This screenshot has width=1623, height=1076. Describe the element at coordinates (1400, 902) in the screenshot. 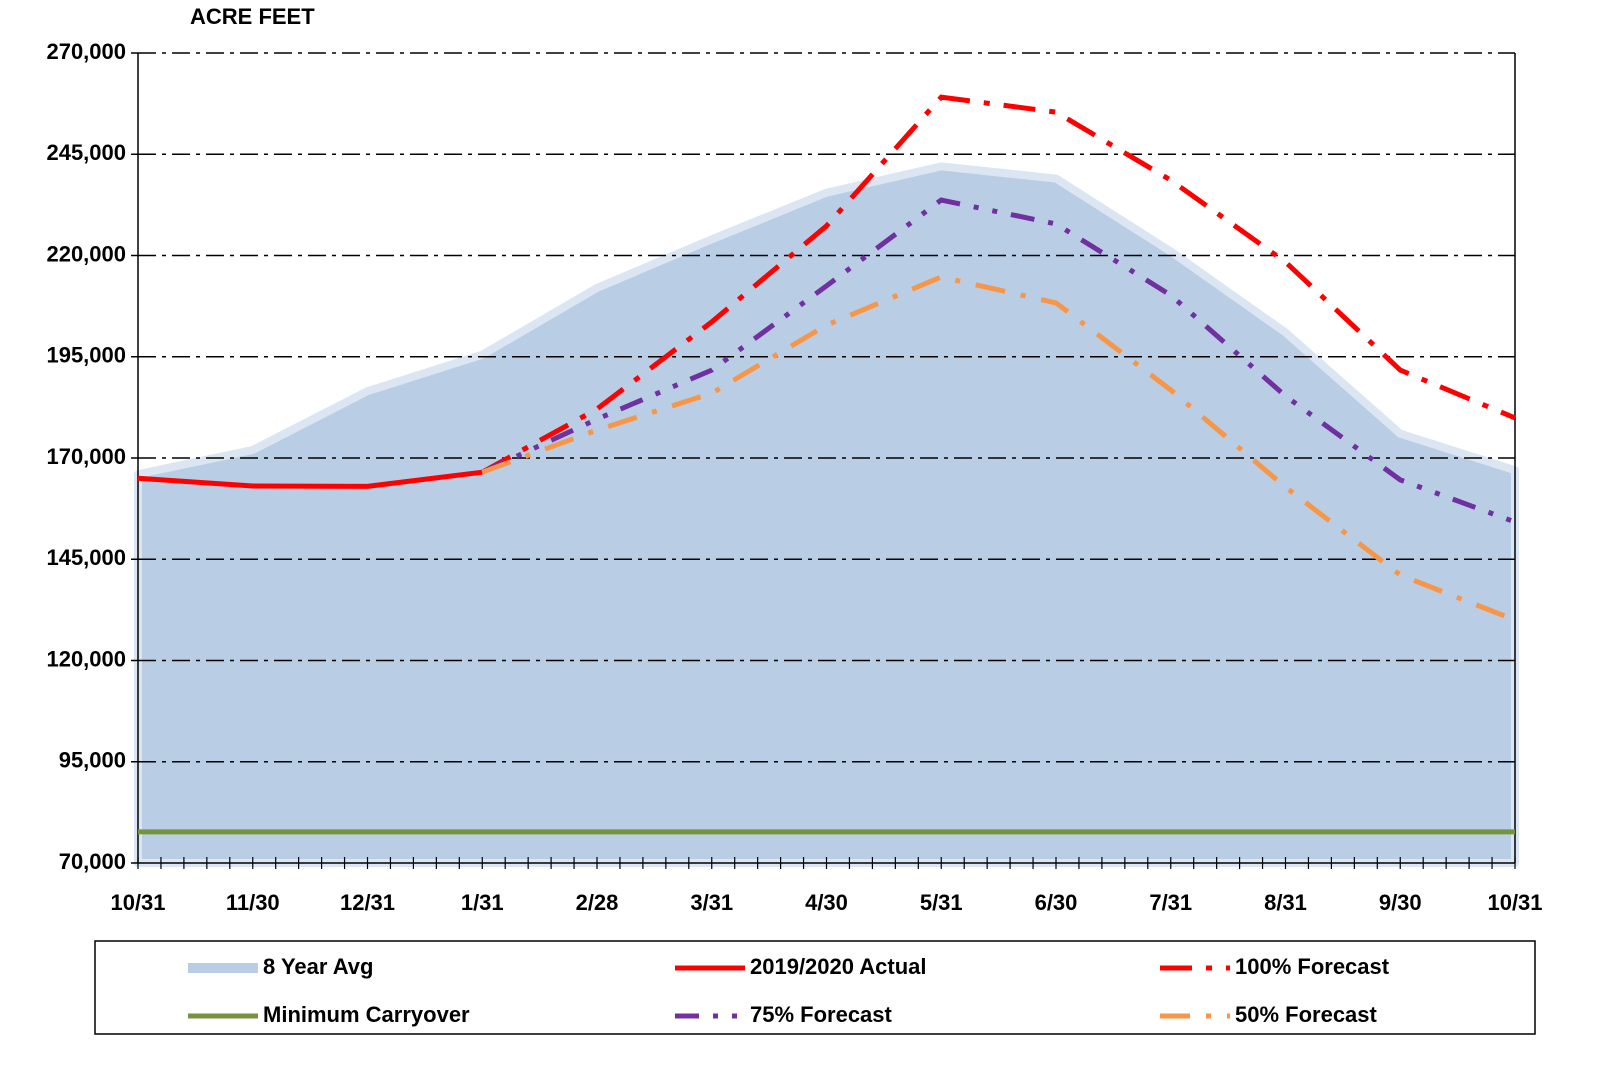

I see `x-tick-label: 9/30` at that location.